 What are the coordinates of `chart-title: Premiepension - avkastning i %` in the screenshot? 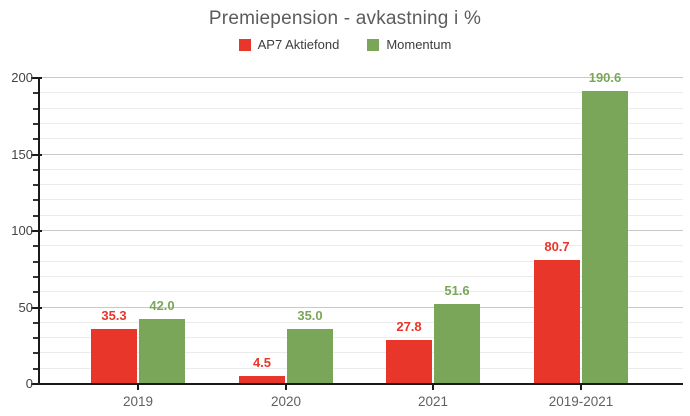 It's located at (345, 18).